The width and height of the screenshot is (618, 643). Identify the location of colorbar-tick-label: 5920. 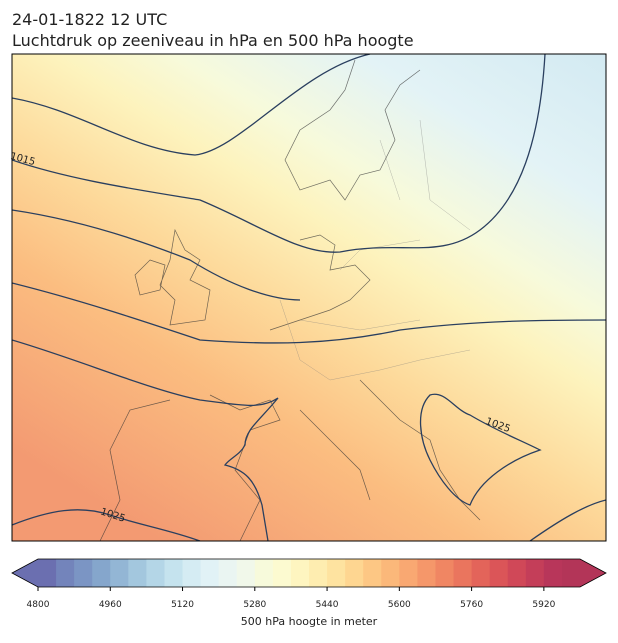
(543, 605).